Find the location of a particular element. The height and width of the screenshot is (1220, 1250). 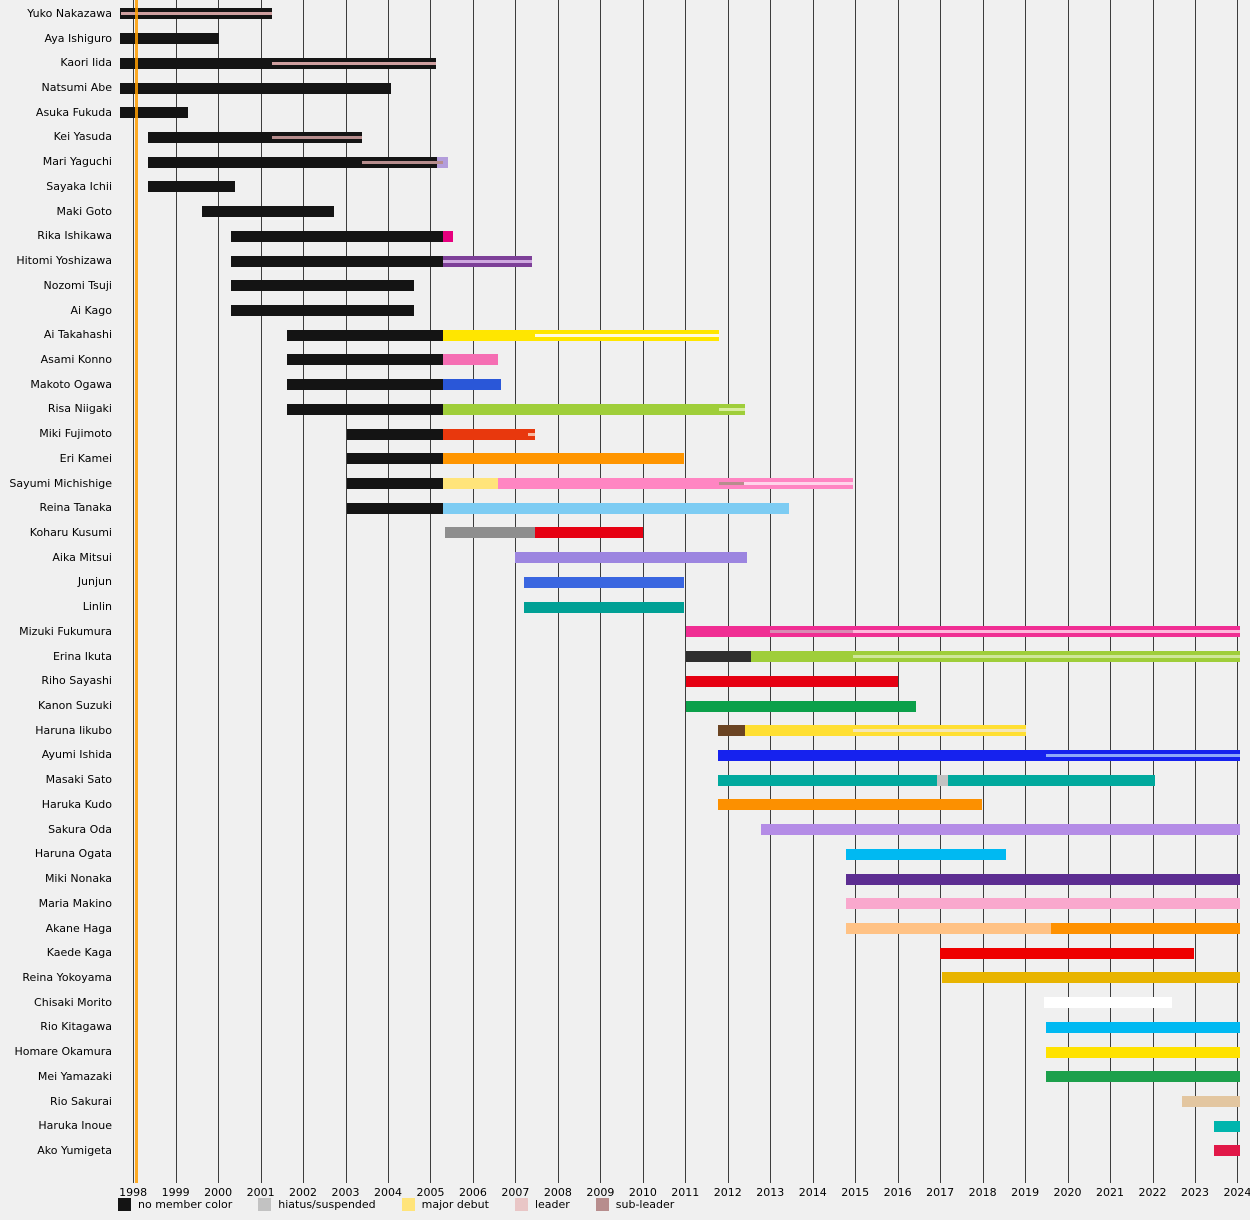

member-name-label: Hitomi Yoshizawa is located at coordinates (64, 261).